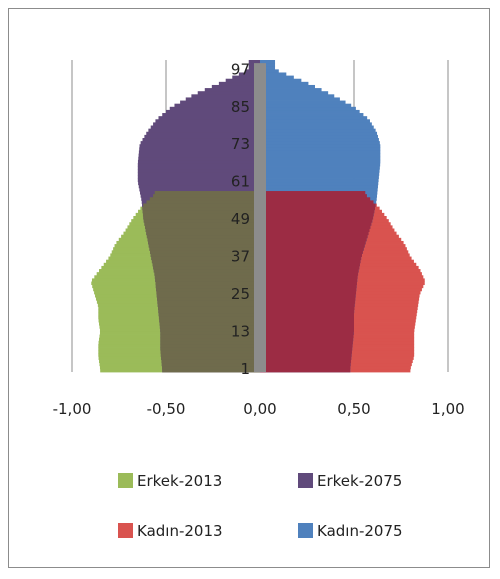 The image size is (500, 579). What do you see at coordinates (72, 409) in the screenshot?
I see `x-tick-label: -1,00` at bounding box center [72, 409].